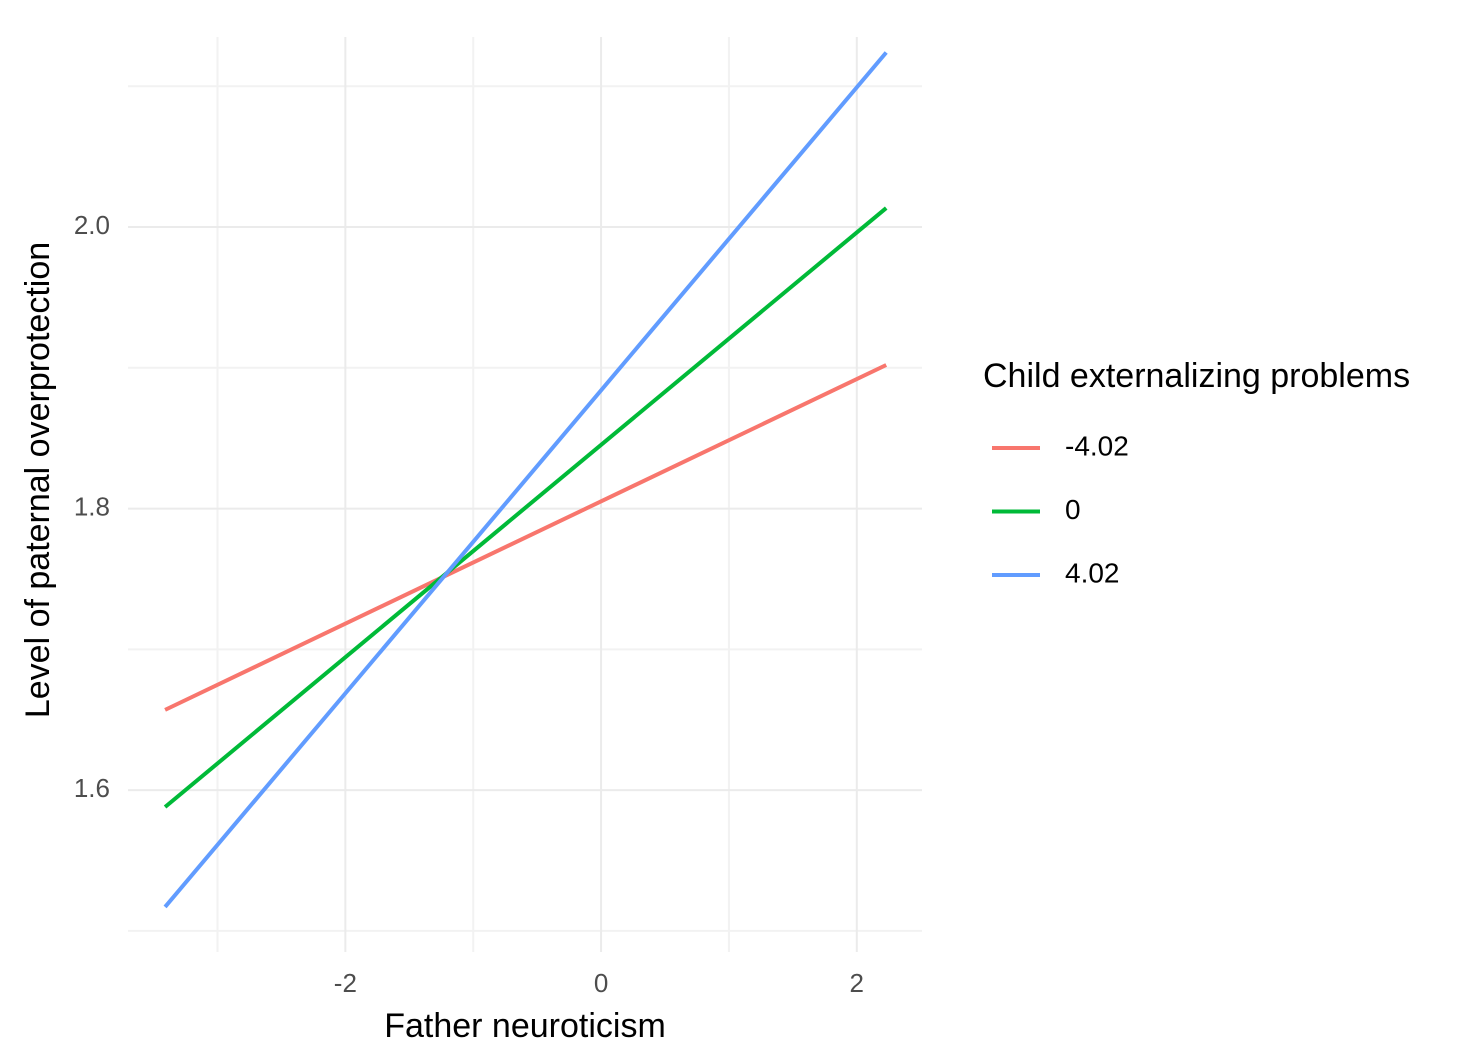 The height and width of the screenshot is (1048, 1476). What do you see at coordinates (92, 788) in the screenshot?
I see `y-tick-label: 1.6` at bounding box center [92, 788].